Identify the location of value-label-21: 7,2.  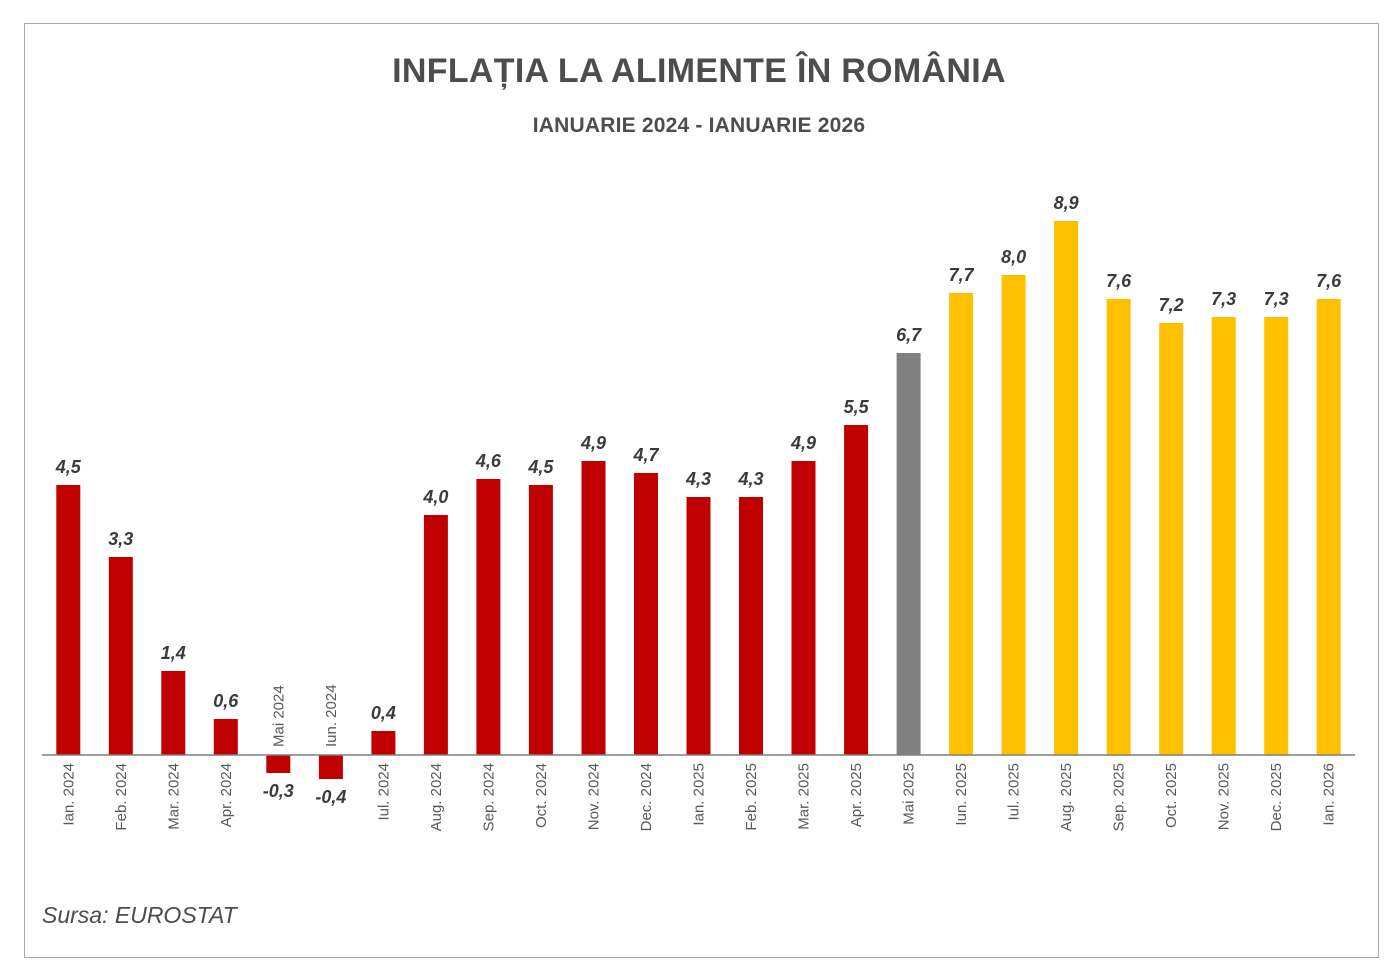
(1171, 305).